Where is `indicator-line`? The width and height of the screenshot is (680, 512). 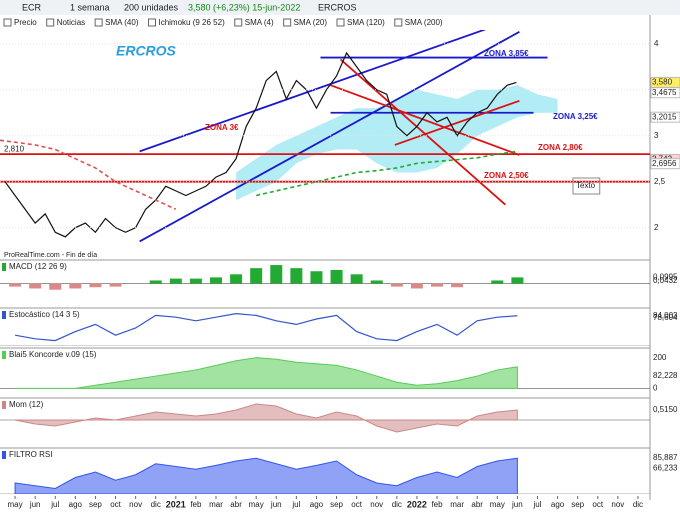 indicator-line is located at coordinates (266, 327).